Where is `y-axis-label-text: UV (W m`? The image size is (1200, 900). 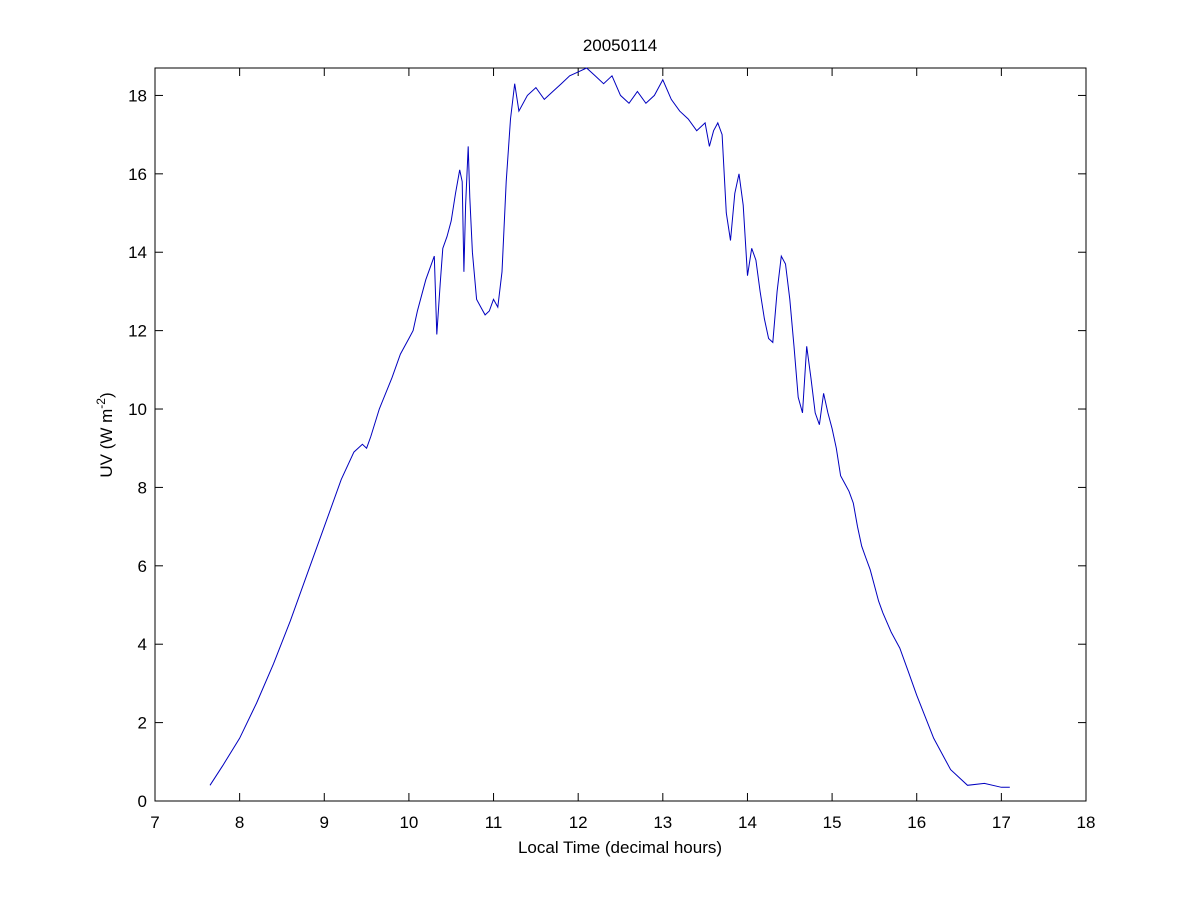
y-axis-label-text: UV (W m is located at coordinates (106, 443).